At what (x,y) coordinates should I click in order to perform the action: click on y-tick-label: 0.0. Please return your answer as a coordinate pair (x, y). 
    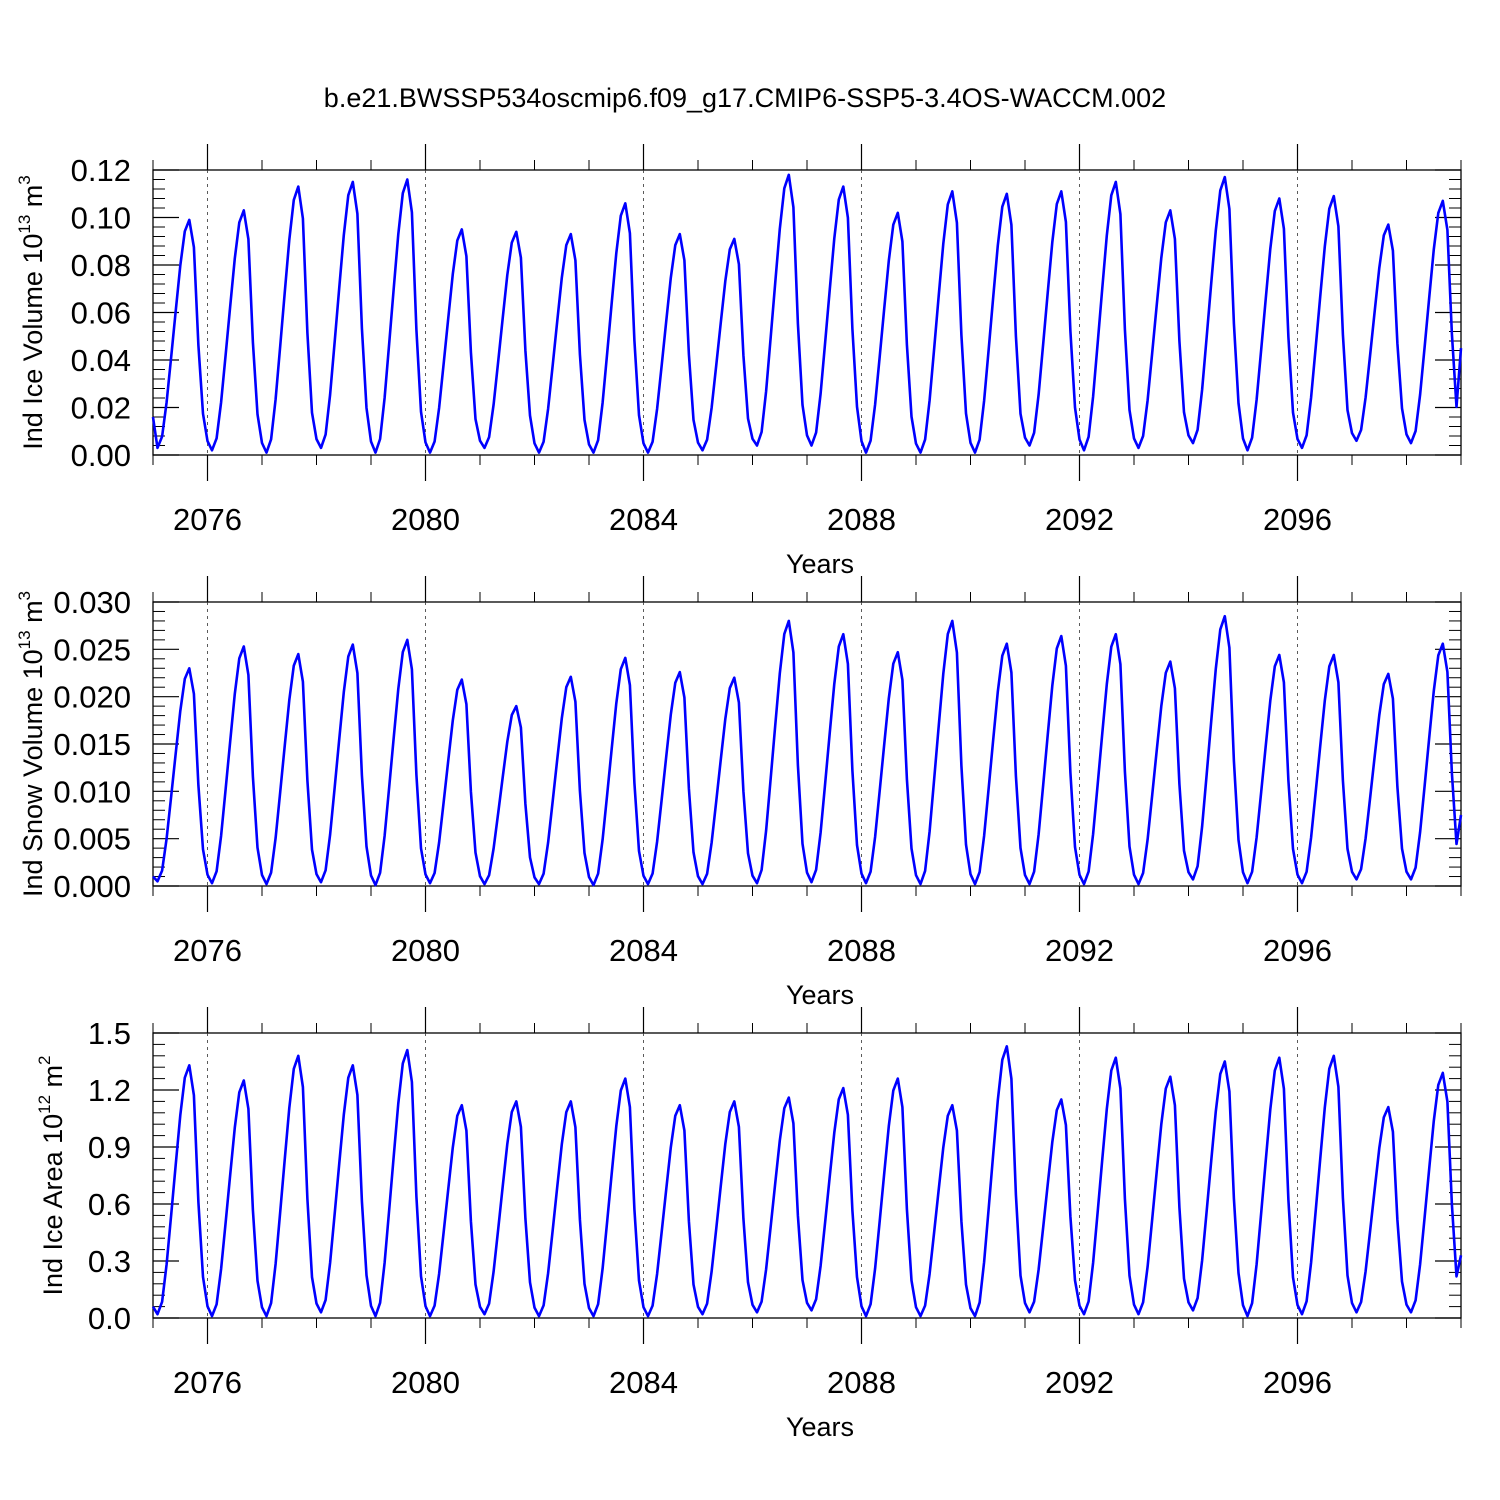
    Looking at the image, I should click on (109, 1318).